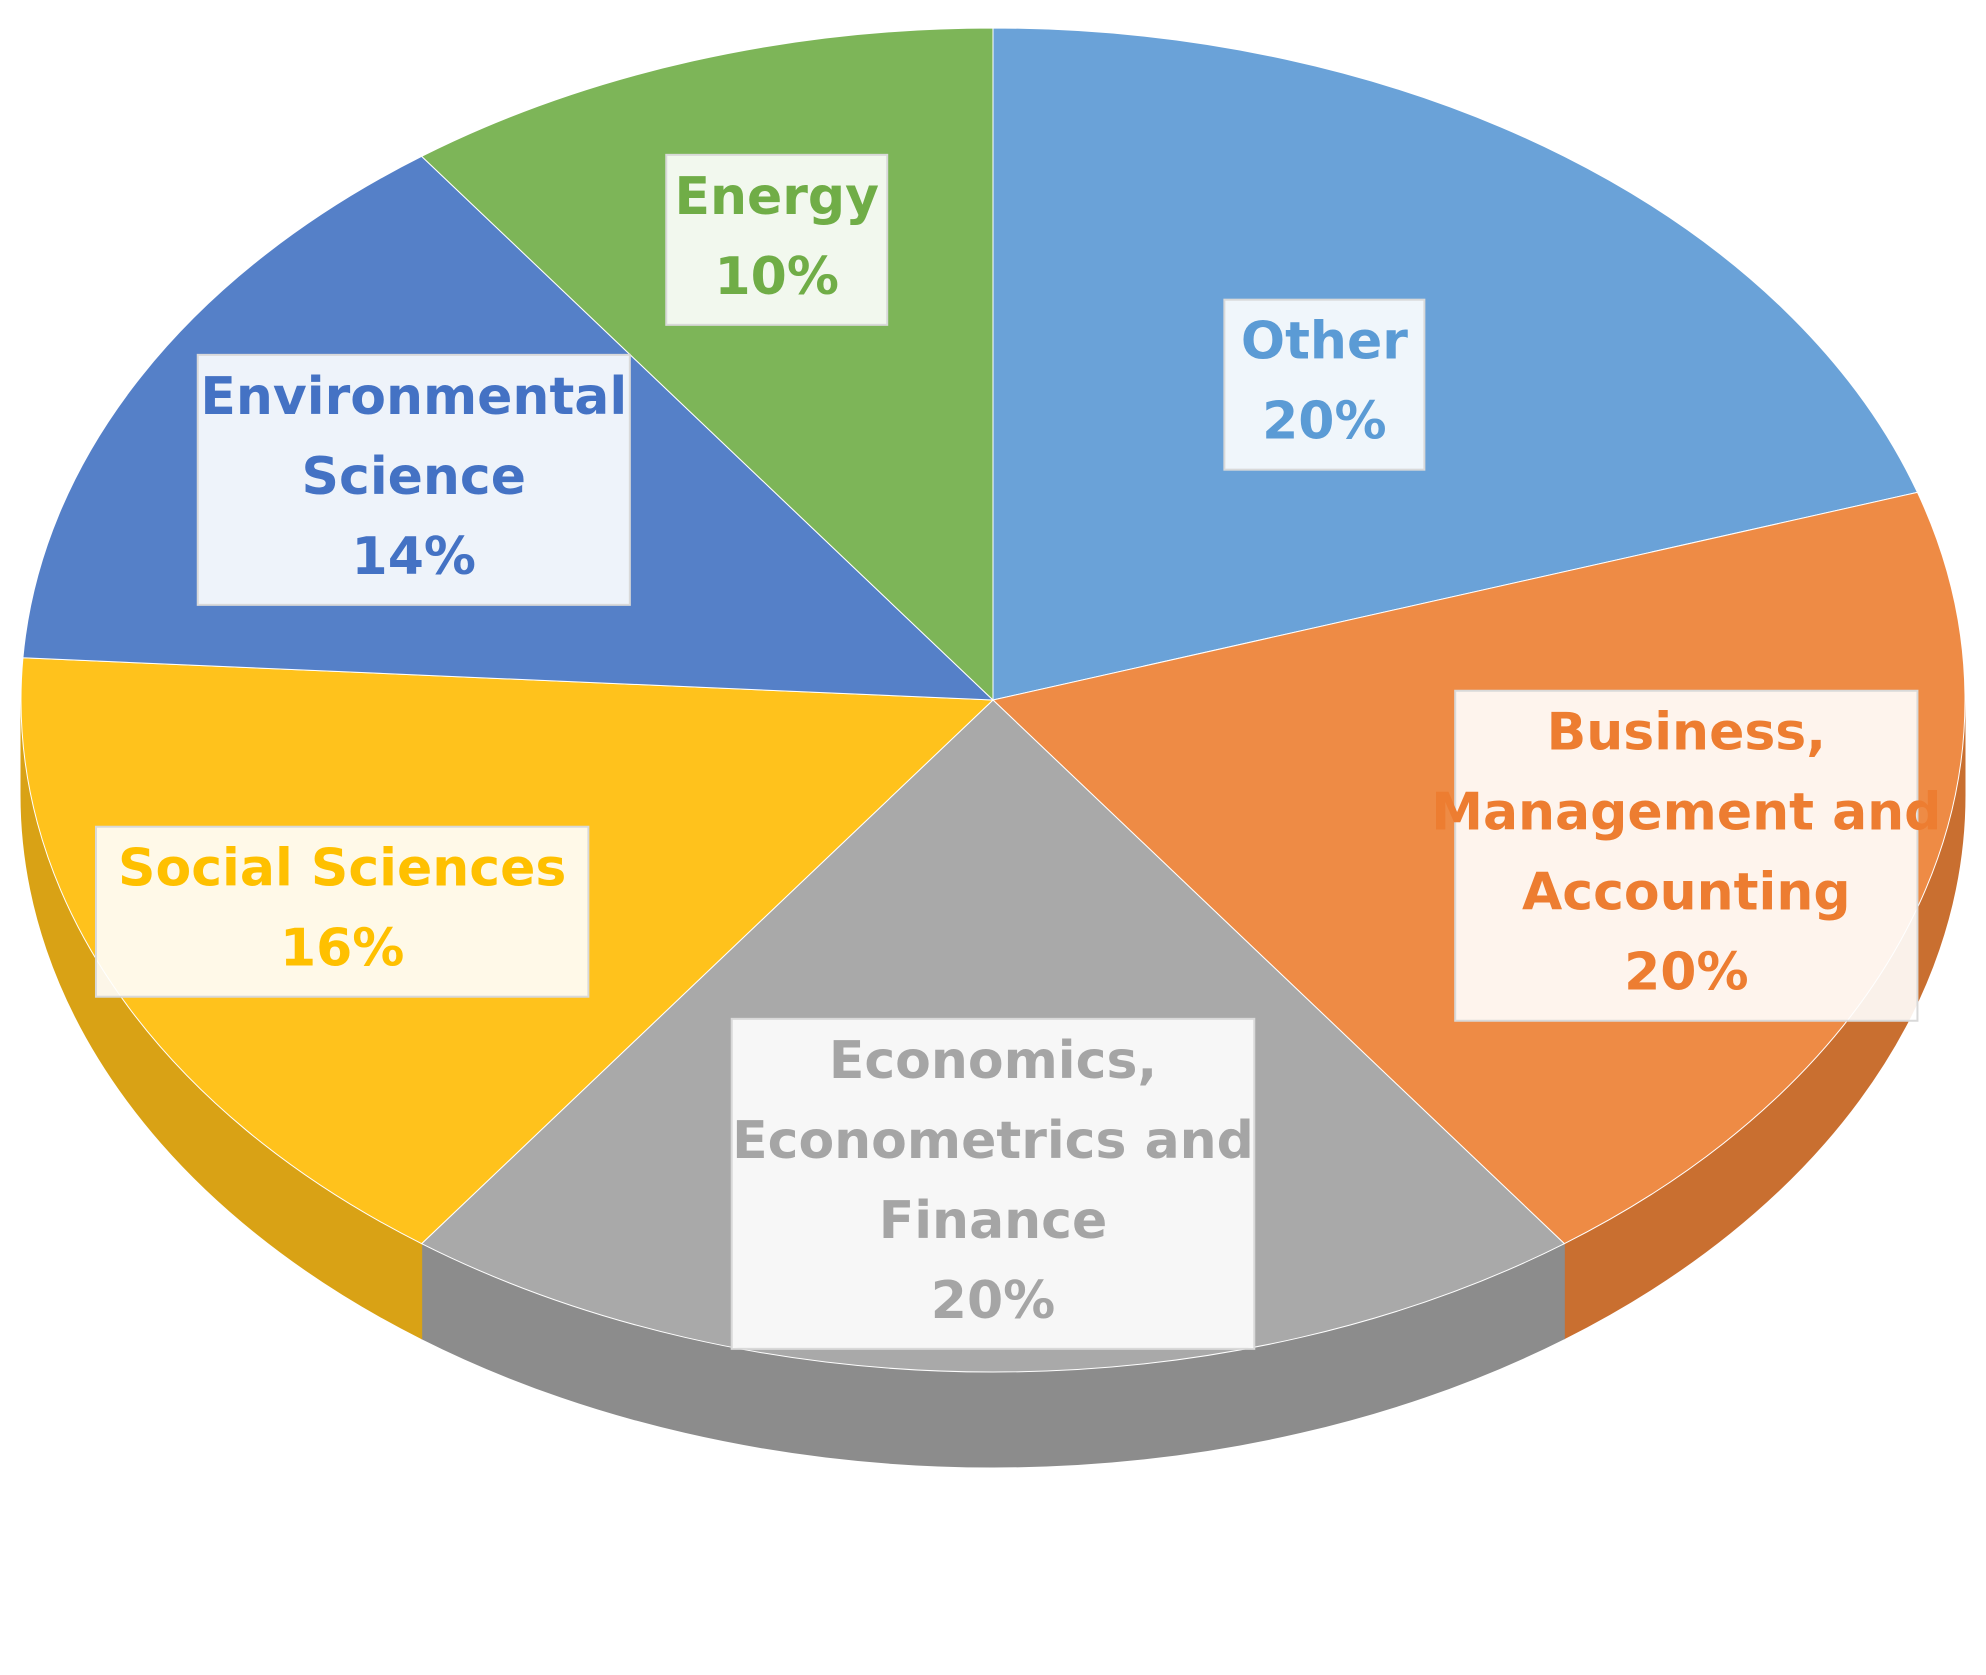 Image resolution: width=1986 pixels, height=1675 pixels. I want to click on data-label-category: Management and, so click(1686, 813).